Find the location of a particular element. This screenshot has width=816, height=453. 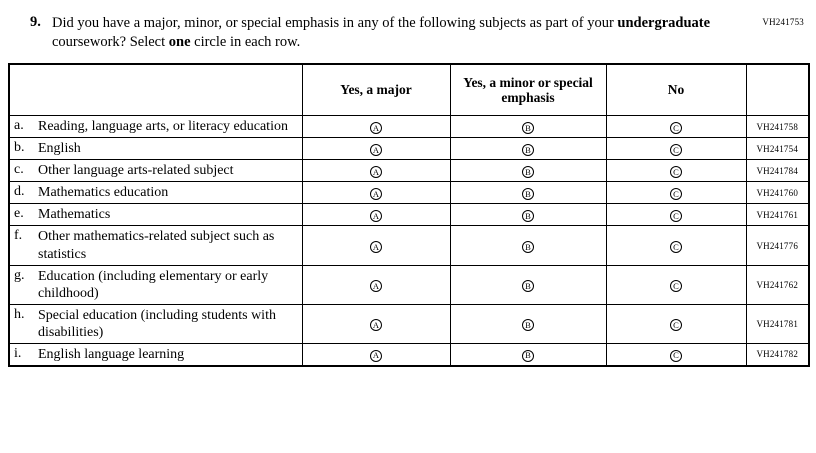

col-header-minor: Yes, a minor or special emphasis is located at coordinates (528, 90).